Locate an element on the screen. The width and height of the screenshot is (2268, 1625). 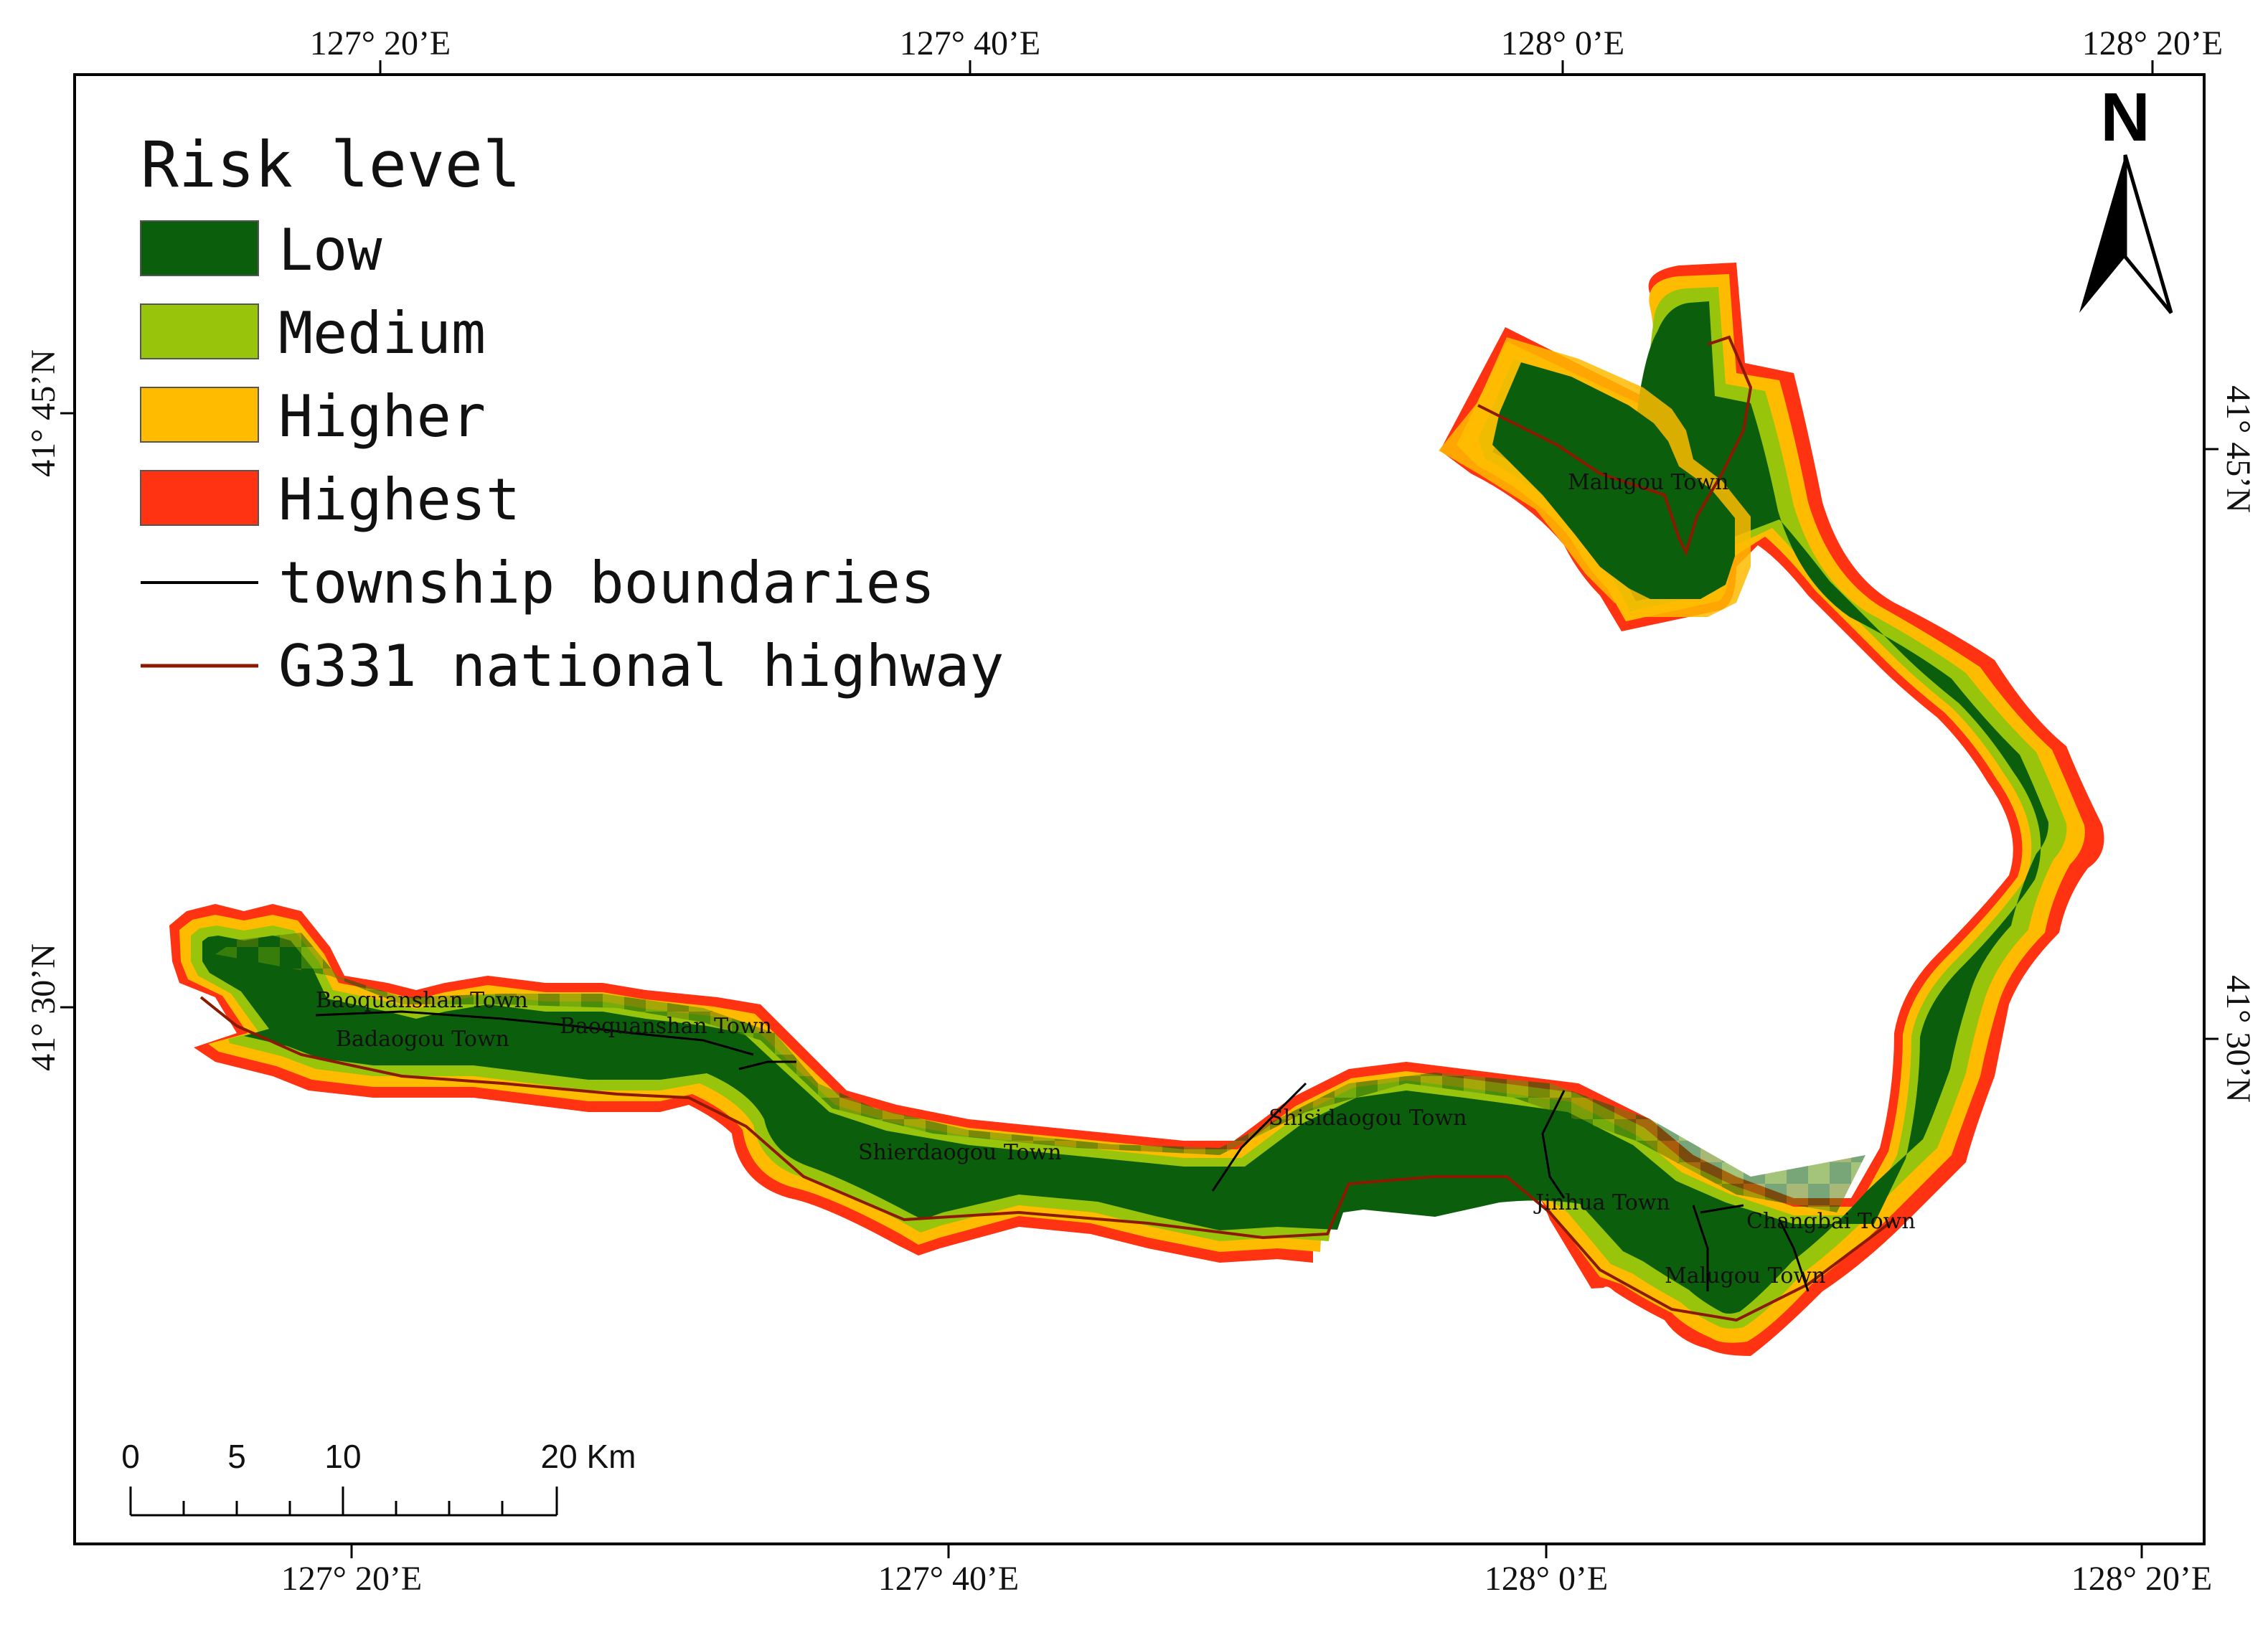
town-label-6: Shisidaogou Town is located at coordinates (1368, 1118).